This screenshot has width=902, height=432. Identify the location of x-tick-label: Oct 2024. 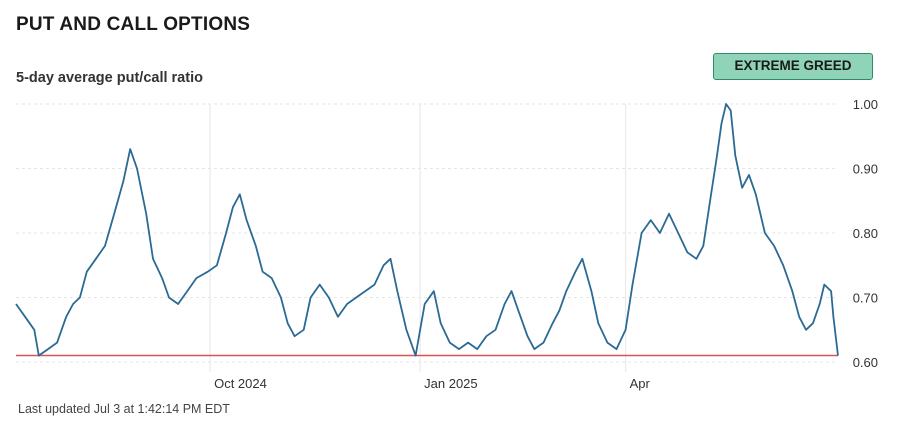
(240, 383).